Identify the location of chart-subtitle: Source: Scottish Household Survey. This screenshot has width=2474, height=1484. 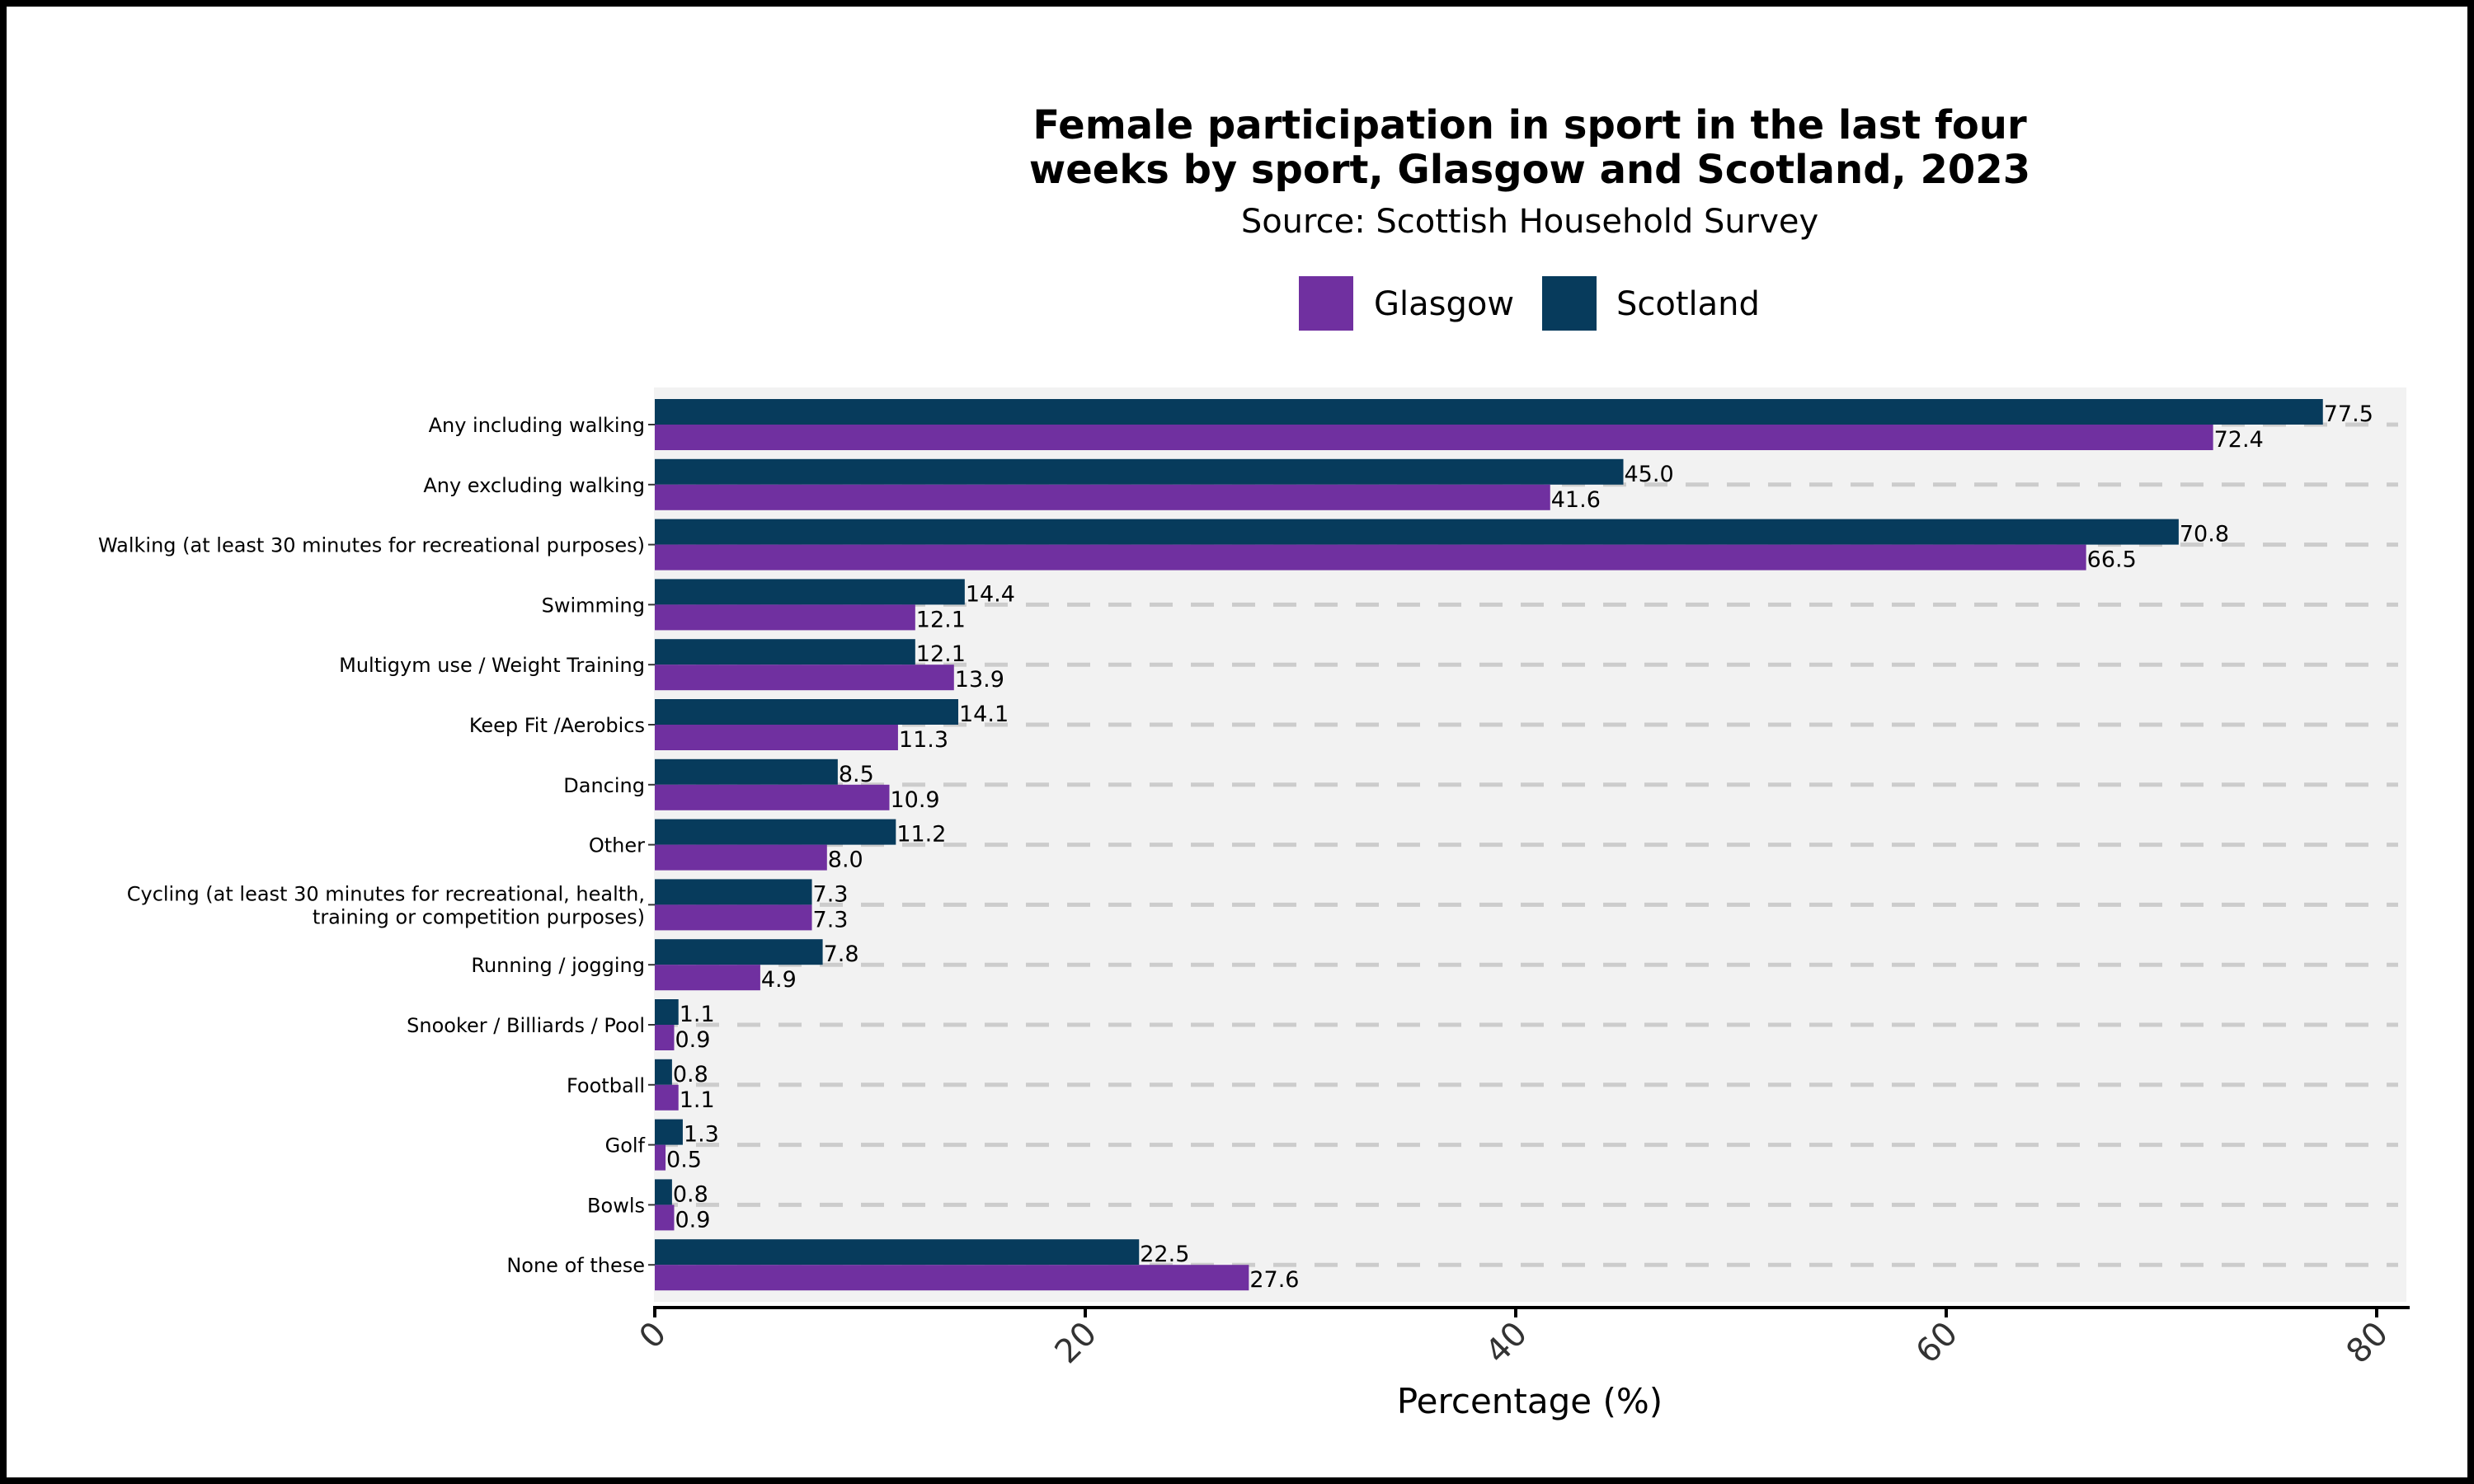
(1529, 222).